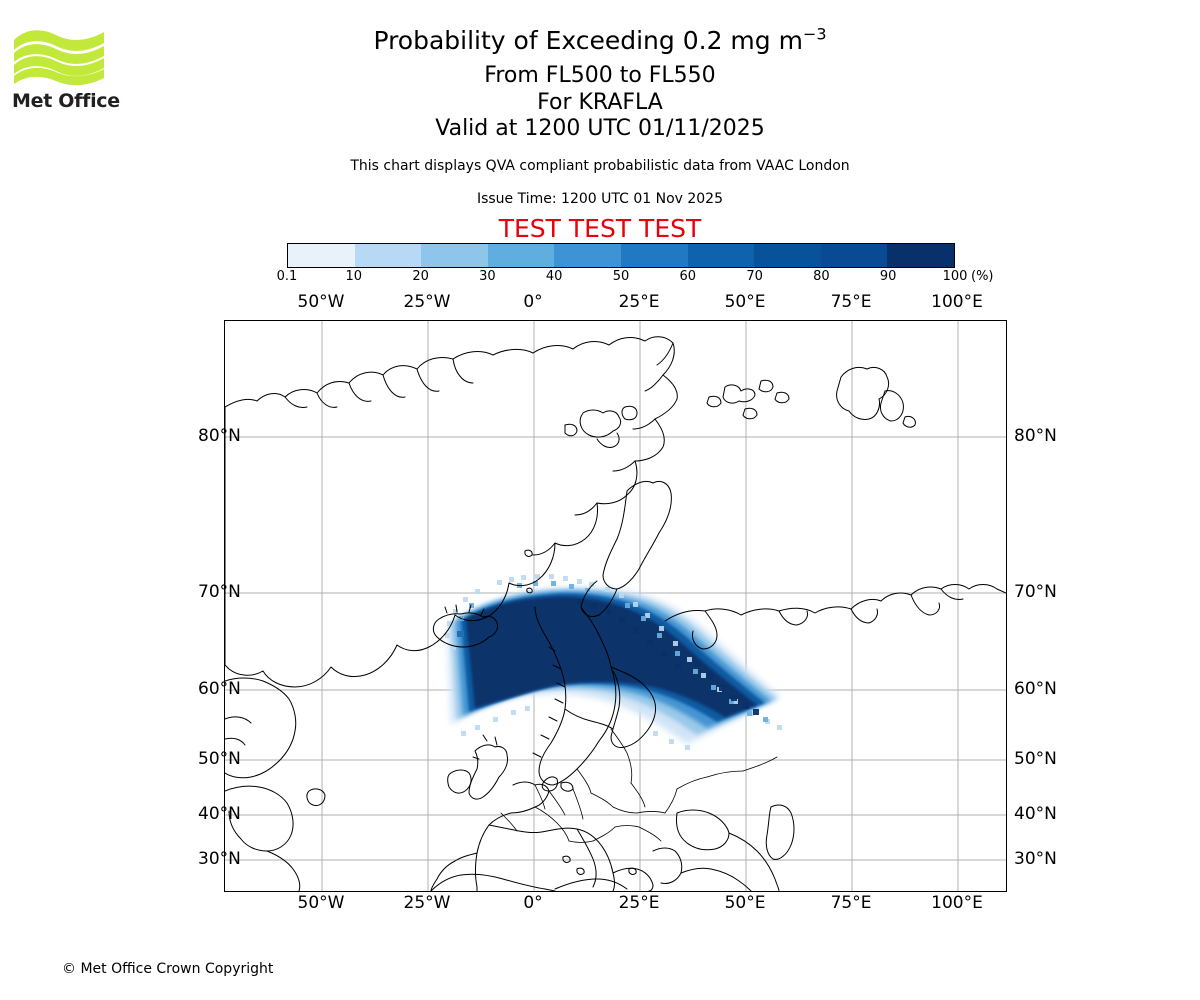 The height and width of the screenshot is (1000, 1200). What do you see at coordinates (420, 276) in the screenshot?
I see `colorbar-tick-20: 20` at bounding box center [420, 276].